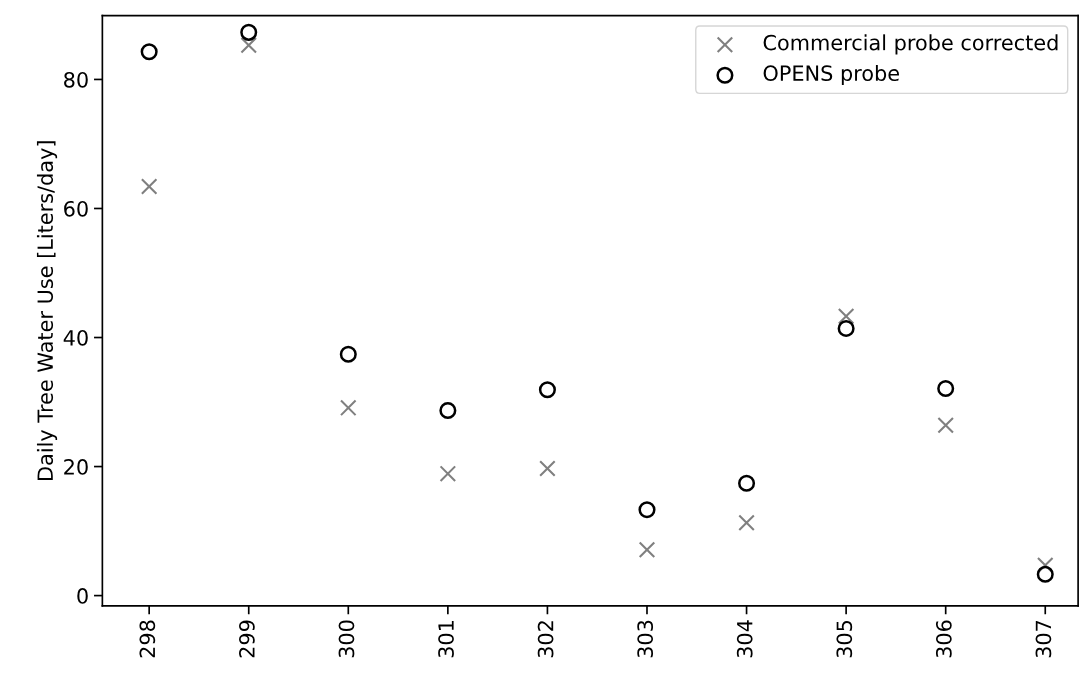 The image size is (1089, 677). Describe the element at coordinates (910, 44) in the screenshot. I see `legend-label: Commercial probe corrected` at that location.